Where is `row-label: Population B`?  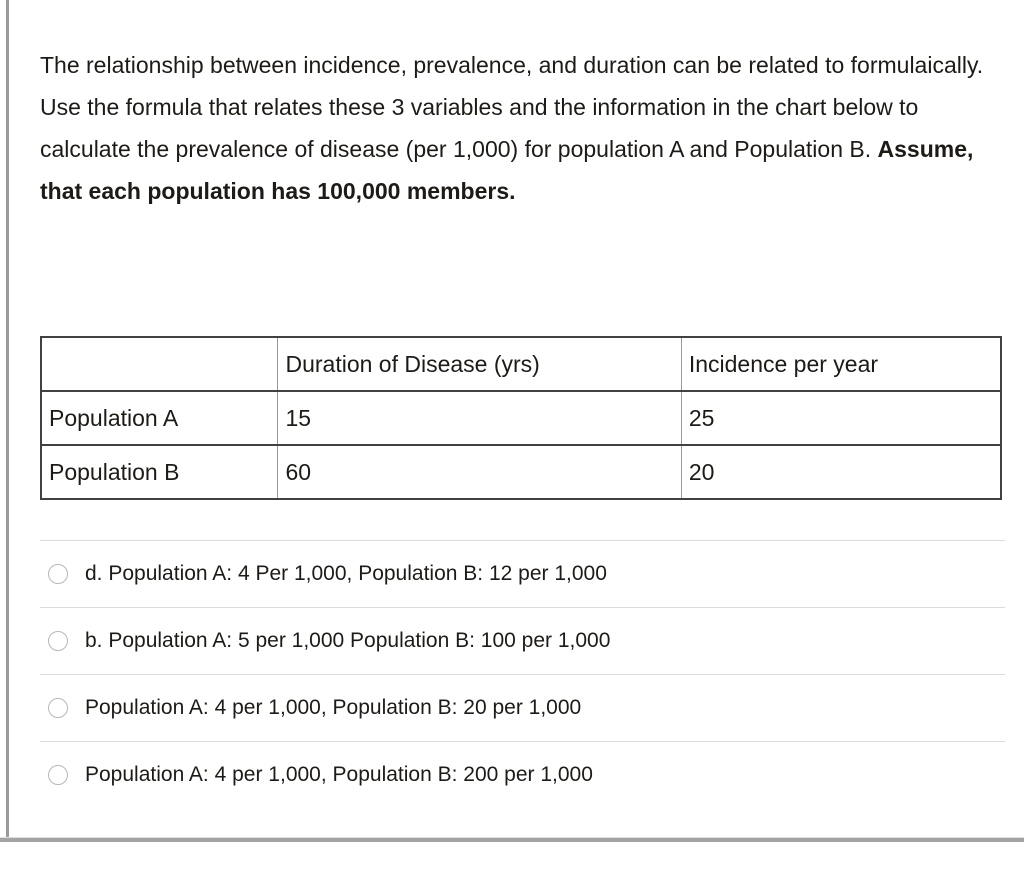 row-label: Population B is located at coordinates (159, 472).